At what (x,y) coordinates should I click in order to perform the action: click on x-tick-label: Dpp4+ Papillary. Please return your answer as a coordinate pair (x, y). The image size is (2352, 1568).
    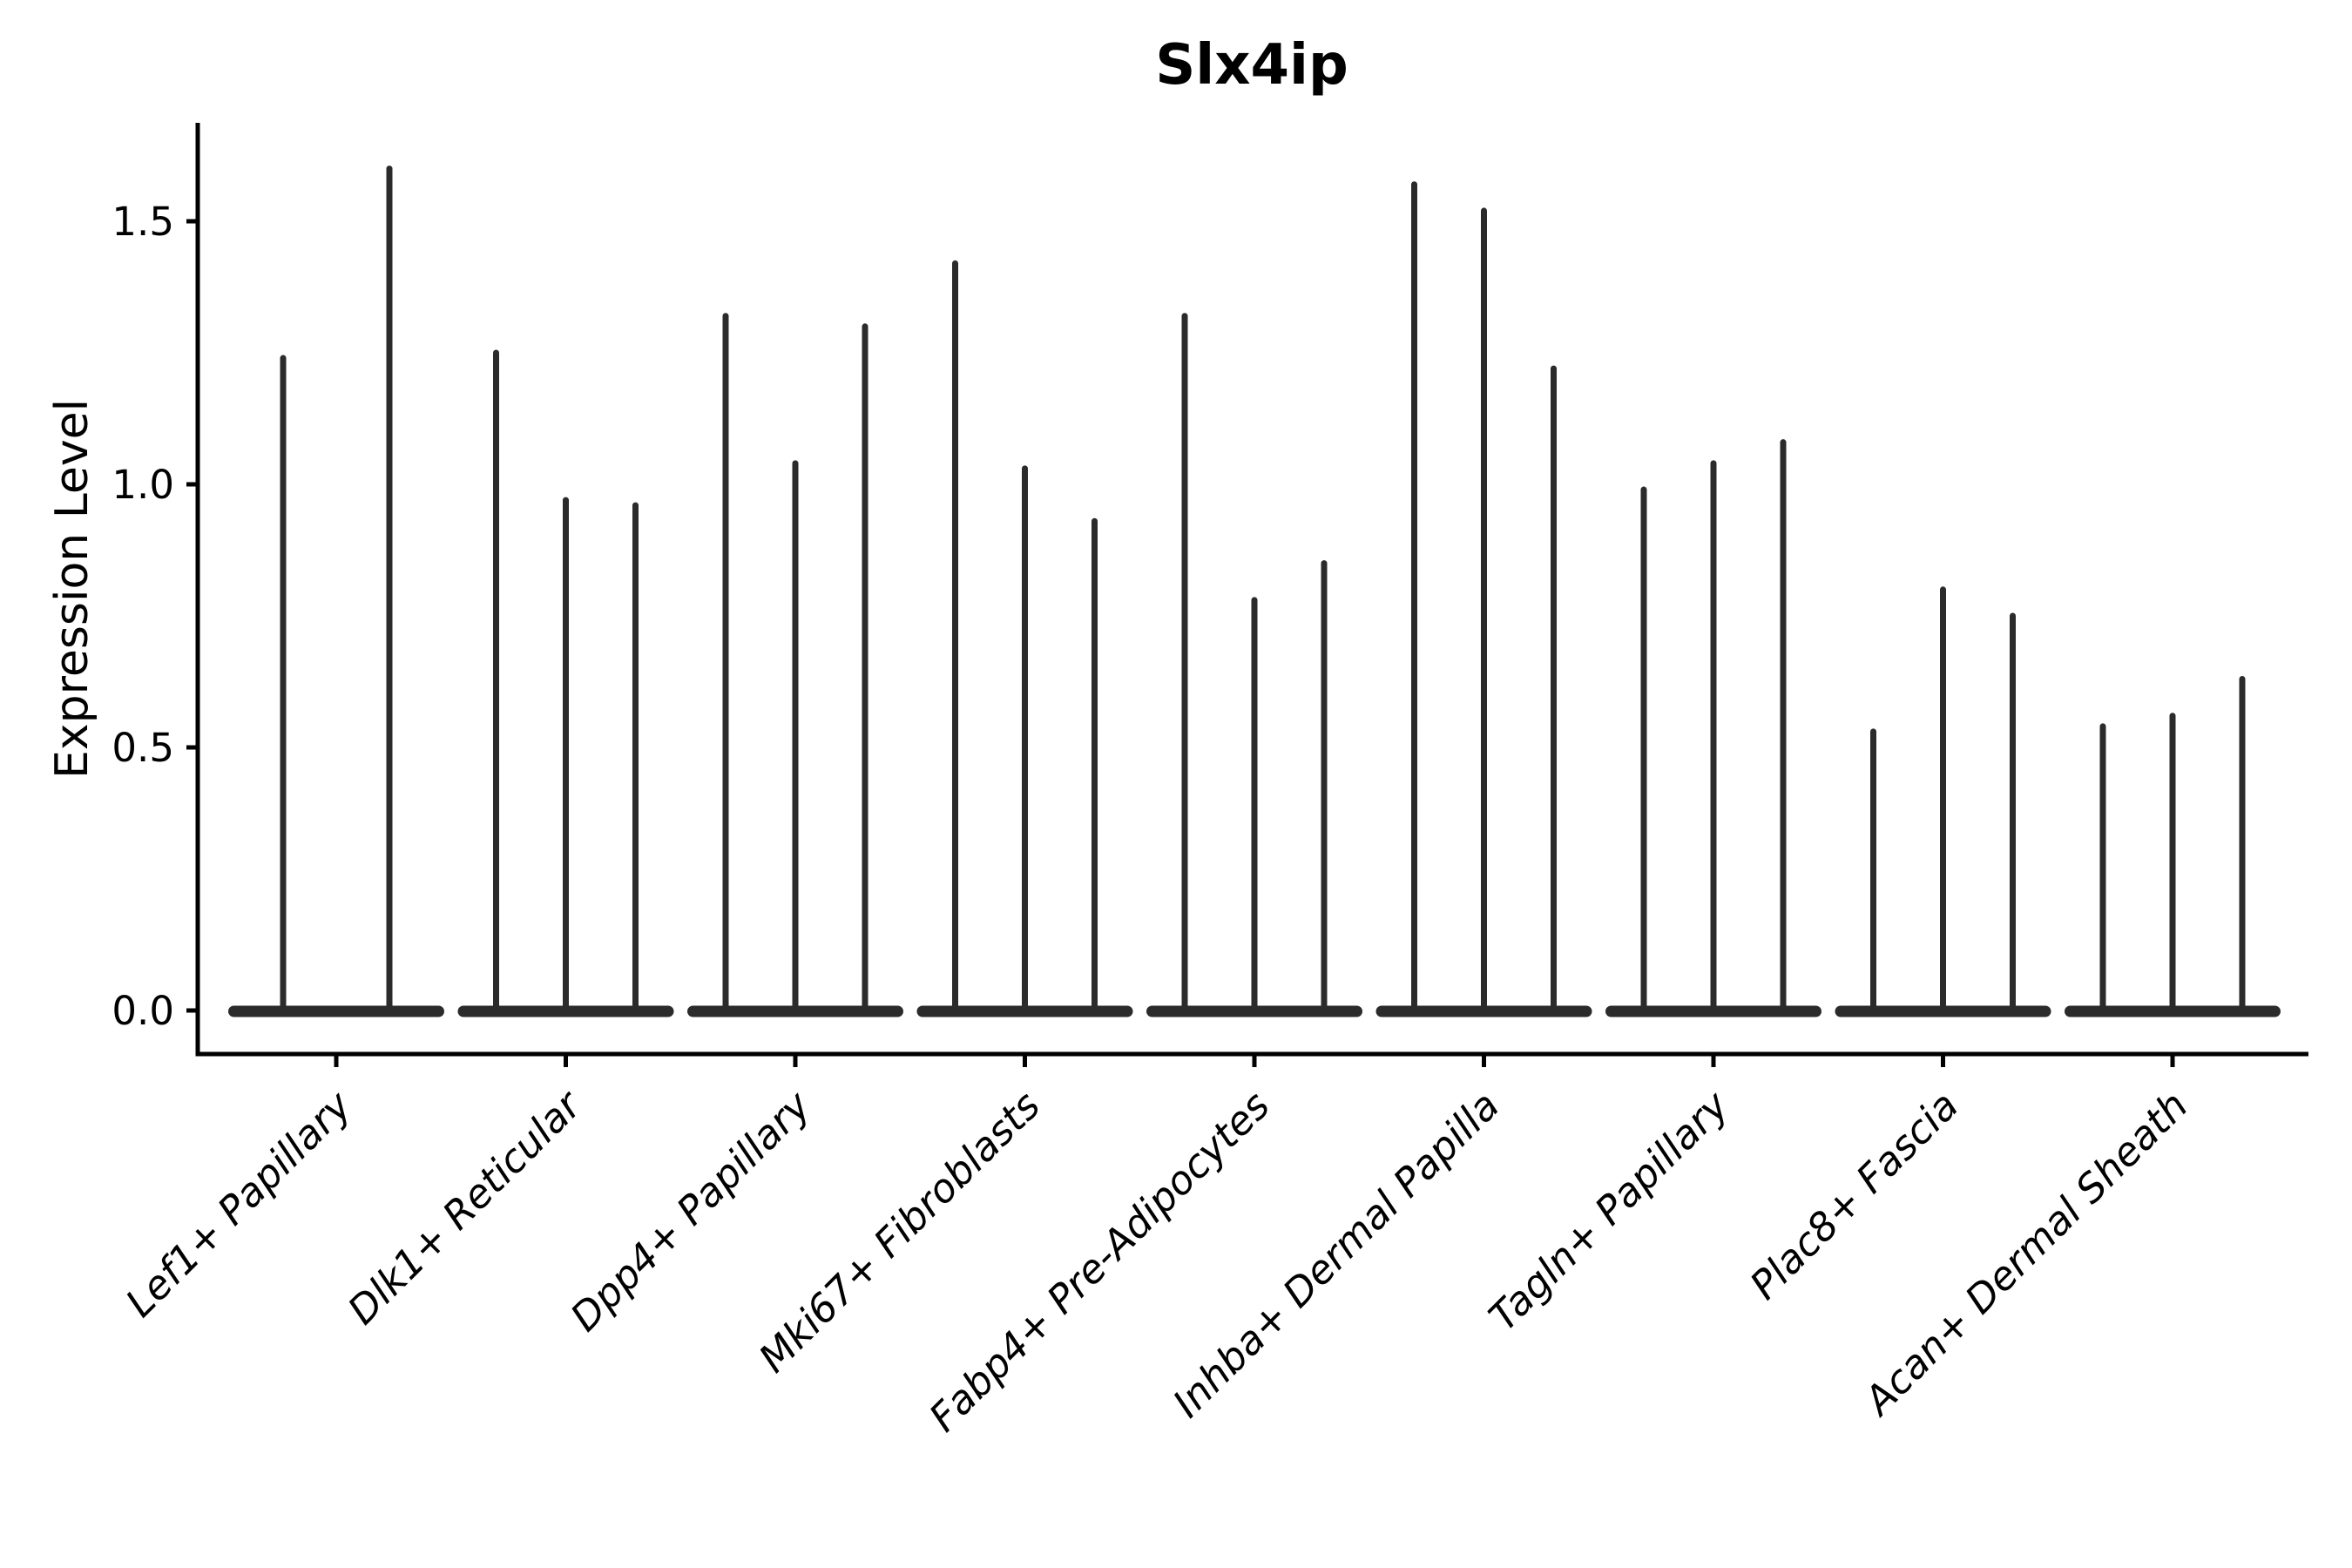
    Looking at the image, I should click on (692, 1211).